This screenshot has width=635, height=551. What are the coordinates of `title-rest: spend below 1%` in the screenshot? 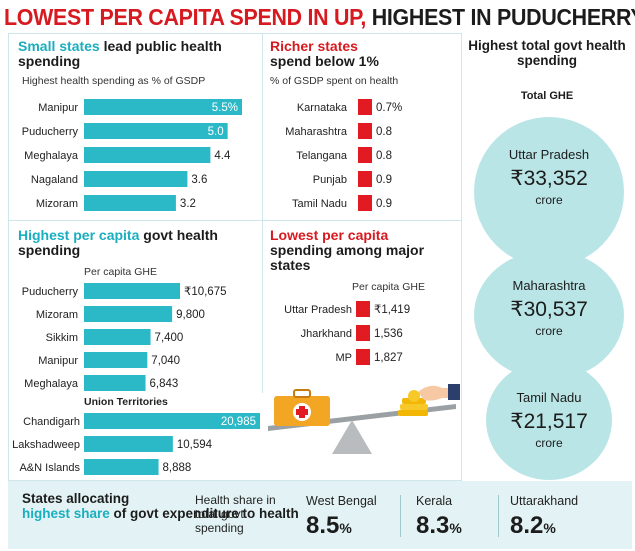 It's located at (324, 61).